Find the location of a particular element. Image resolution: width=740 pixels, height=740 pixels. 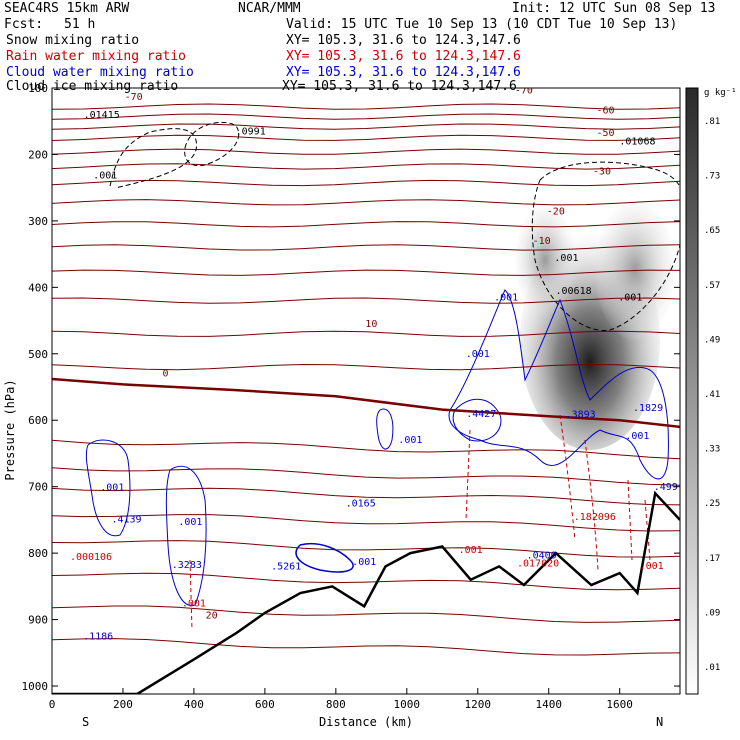

field-snow-name: Snow mixing ratio is located at coordinates (73, 40).